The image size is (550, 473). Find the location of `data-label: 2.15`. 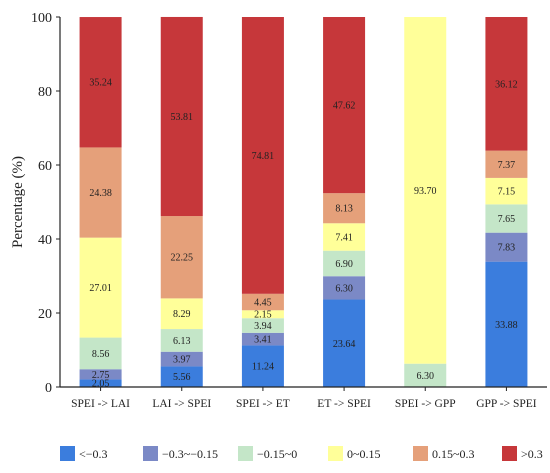

data-label: 2.15 is located at coordinates (263, 315).